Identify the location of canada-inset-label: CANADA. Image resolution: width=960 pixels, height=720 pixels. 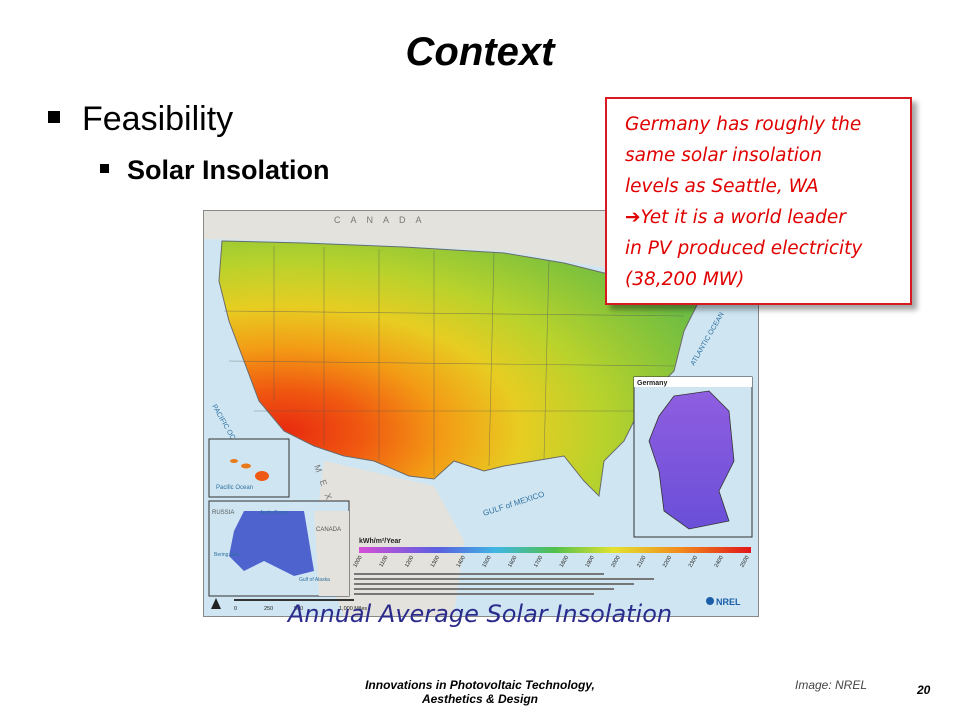
(328, 530).